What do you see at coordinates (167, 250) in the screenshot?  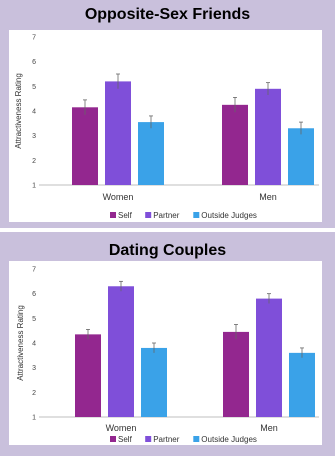 I see `chart-title: Dating Couples` at bounding box center [167, 250].